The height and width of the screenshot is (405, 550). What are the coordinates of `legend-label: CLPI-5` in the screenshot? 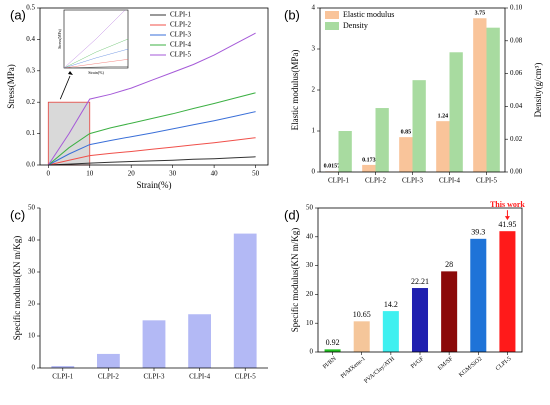 It's located at (181, 55).